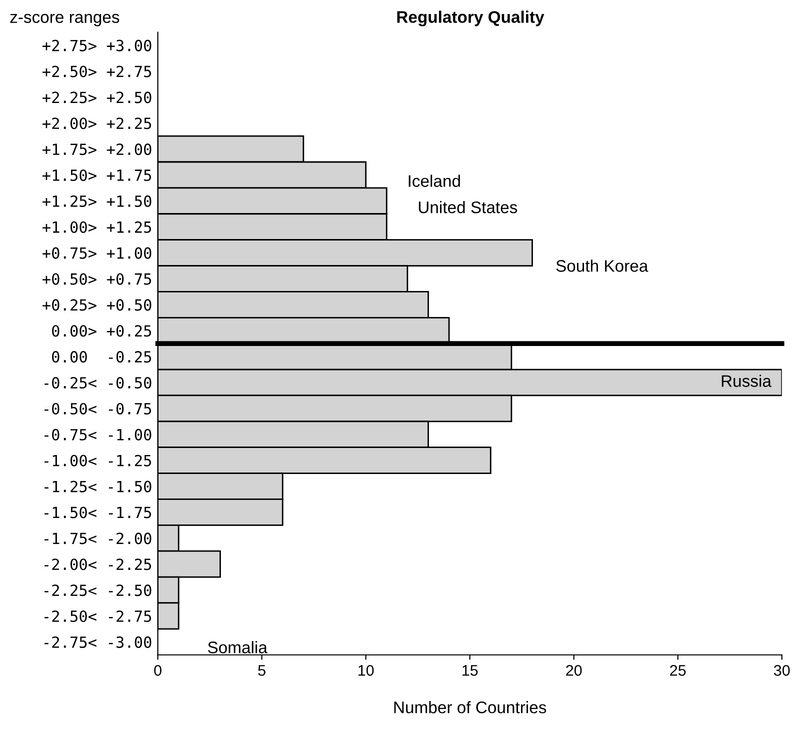 This screenshot has width=797, height=751. I want to click on y-tick-label: +1.75> +2.00, so click(97, 150).